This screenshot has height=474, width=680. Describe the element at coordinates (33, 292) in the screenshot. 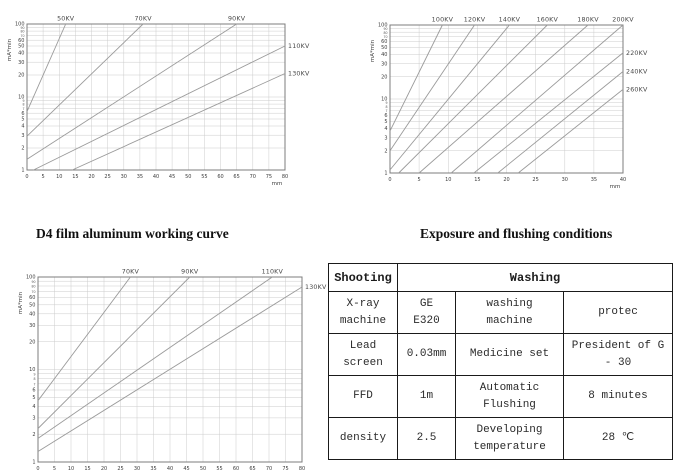

I see `y-tick-label: 70` at that location.